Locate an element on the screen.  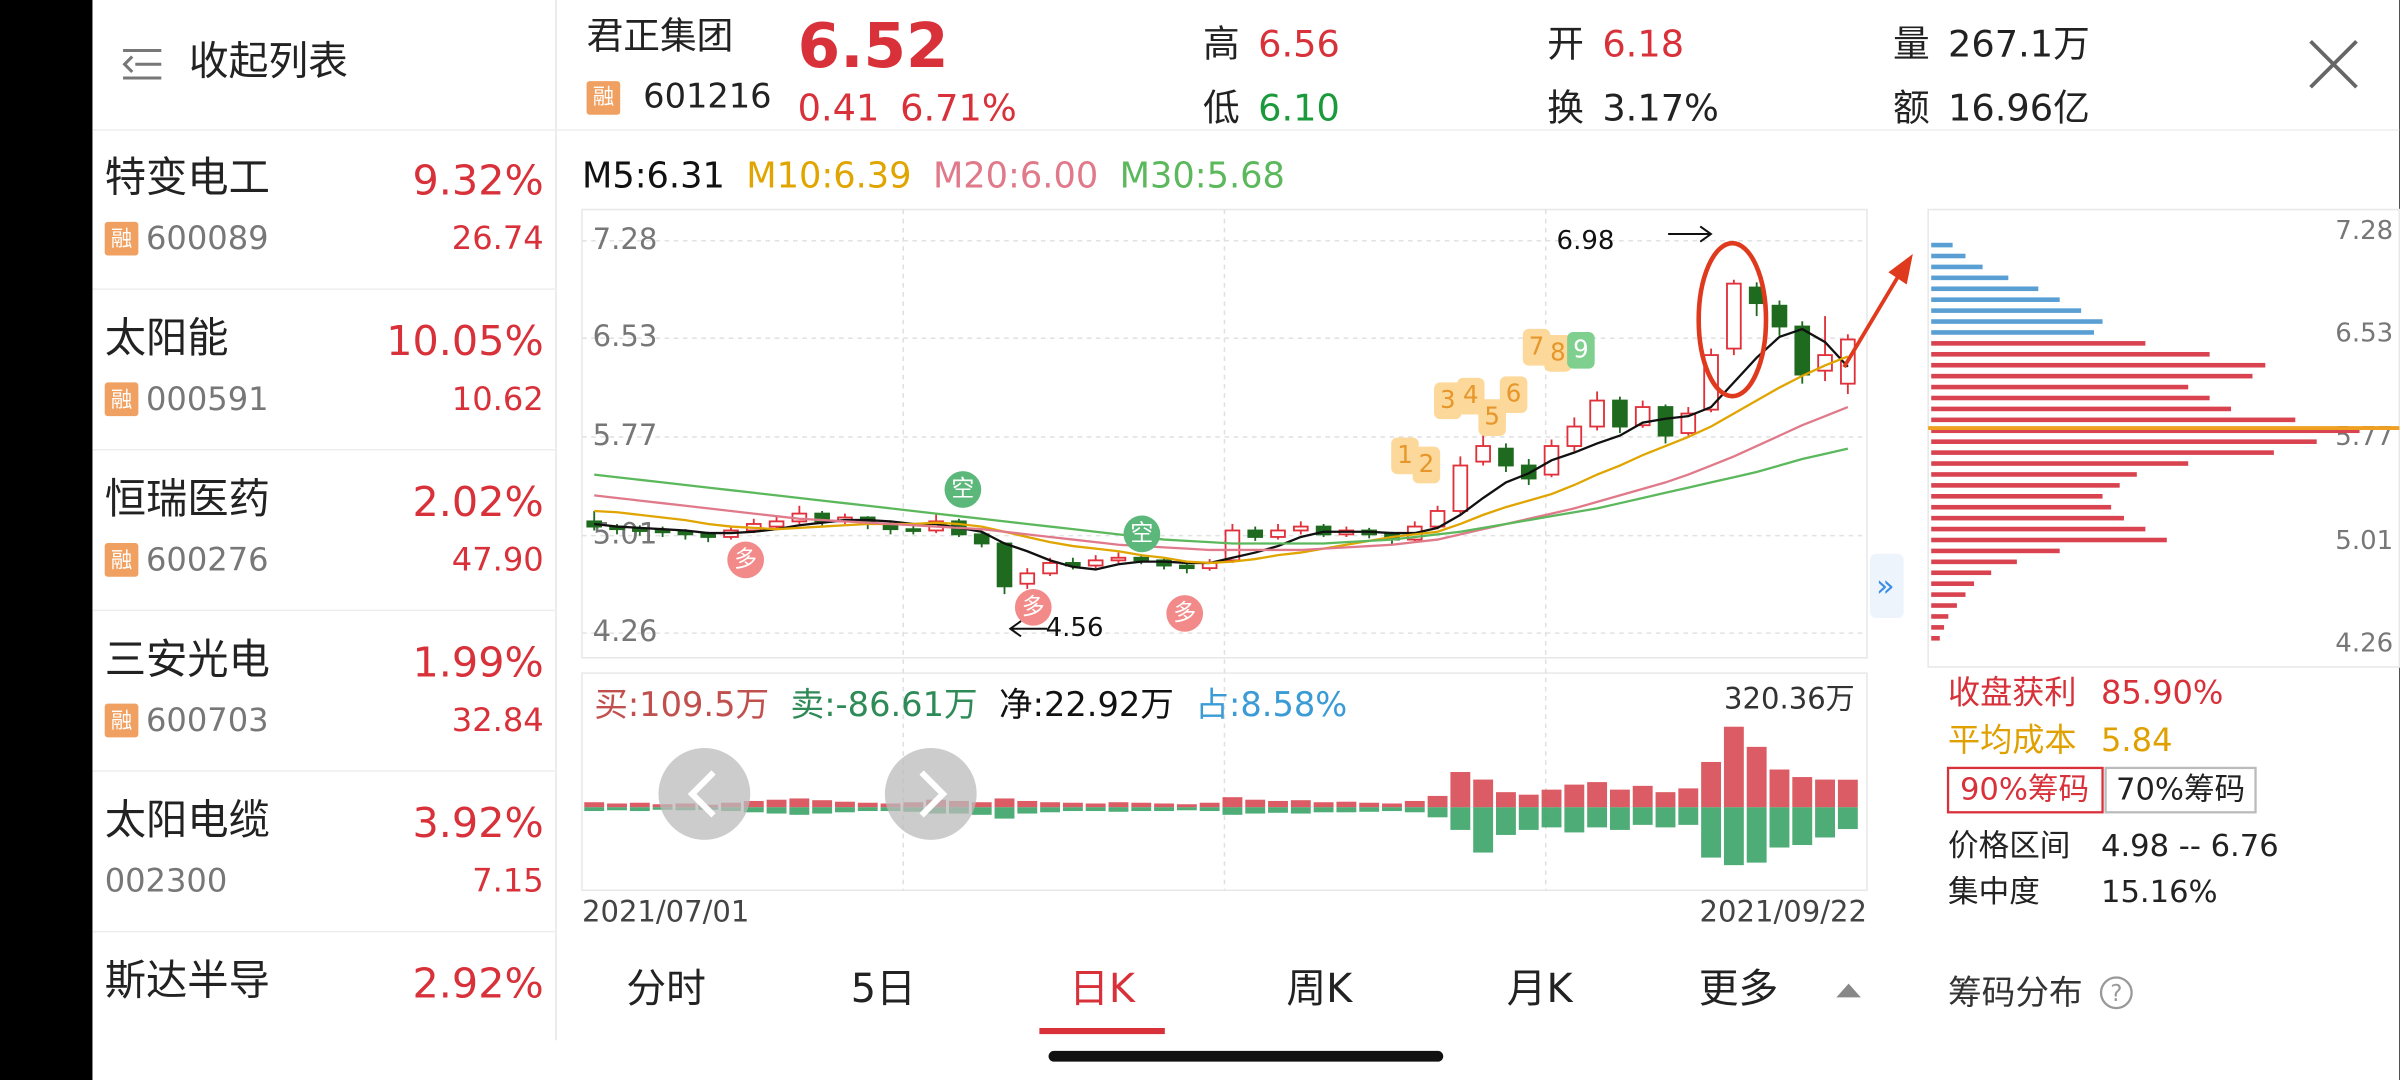
stock-price: 7.15 is located at coordinates (508, 881).